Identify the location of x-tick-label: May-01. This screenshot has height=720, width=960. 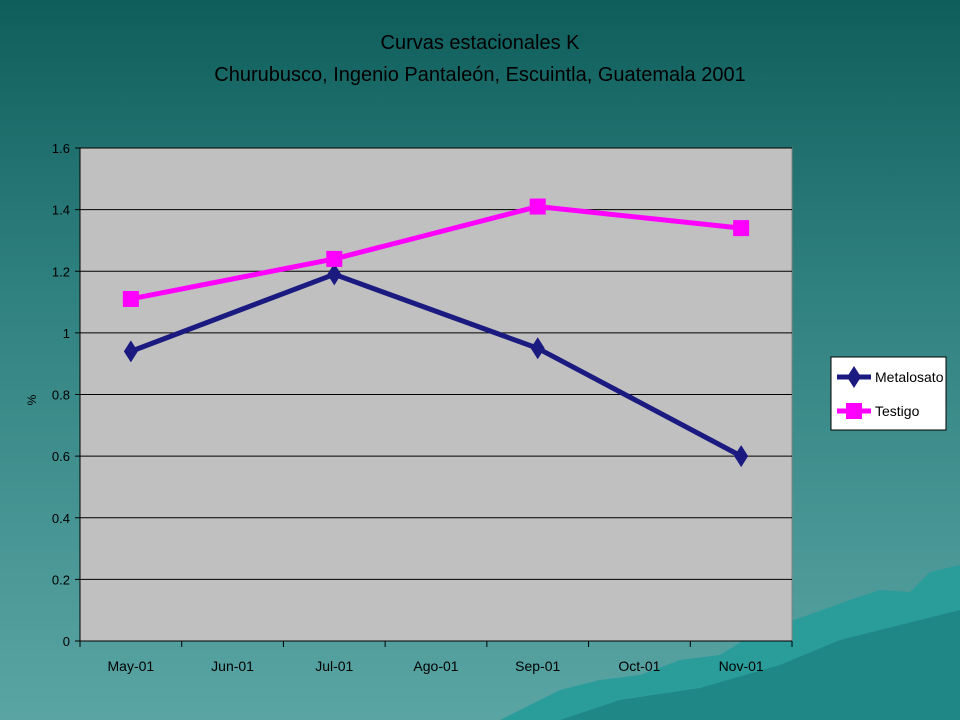
(131, 666).